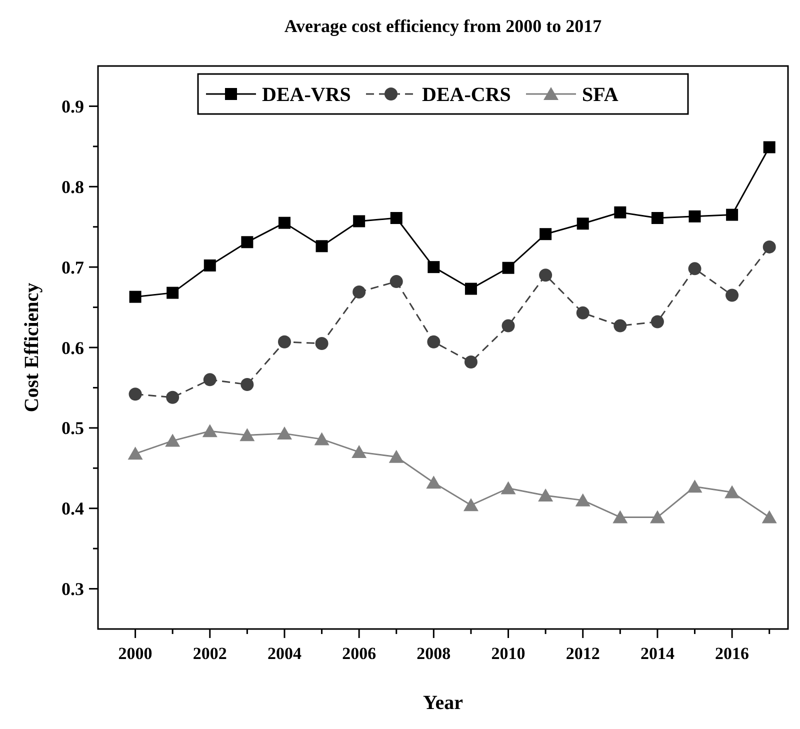  What do you see at coordinates (73, 428) in the screenshot?
I see `y-tick-label: 0.5` at bounding box center [73, 428].